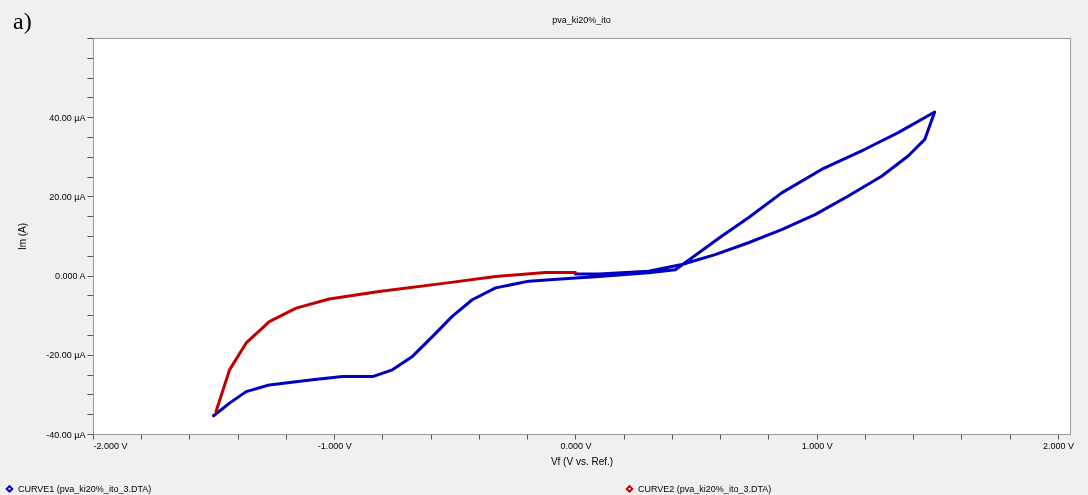  I want to click on x-tick-label: 2.000 V, so click(1058, 445).